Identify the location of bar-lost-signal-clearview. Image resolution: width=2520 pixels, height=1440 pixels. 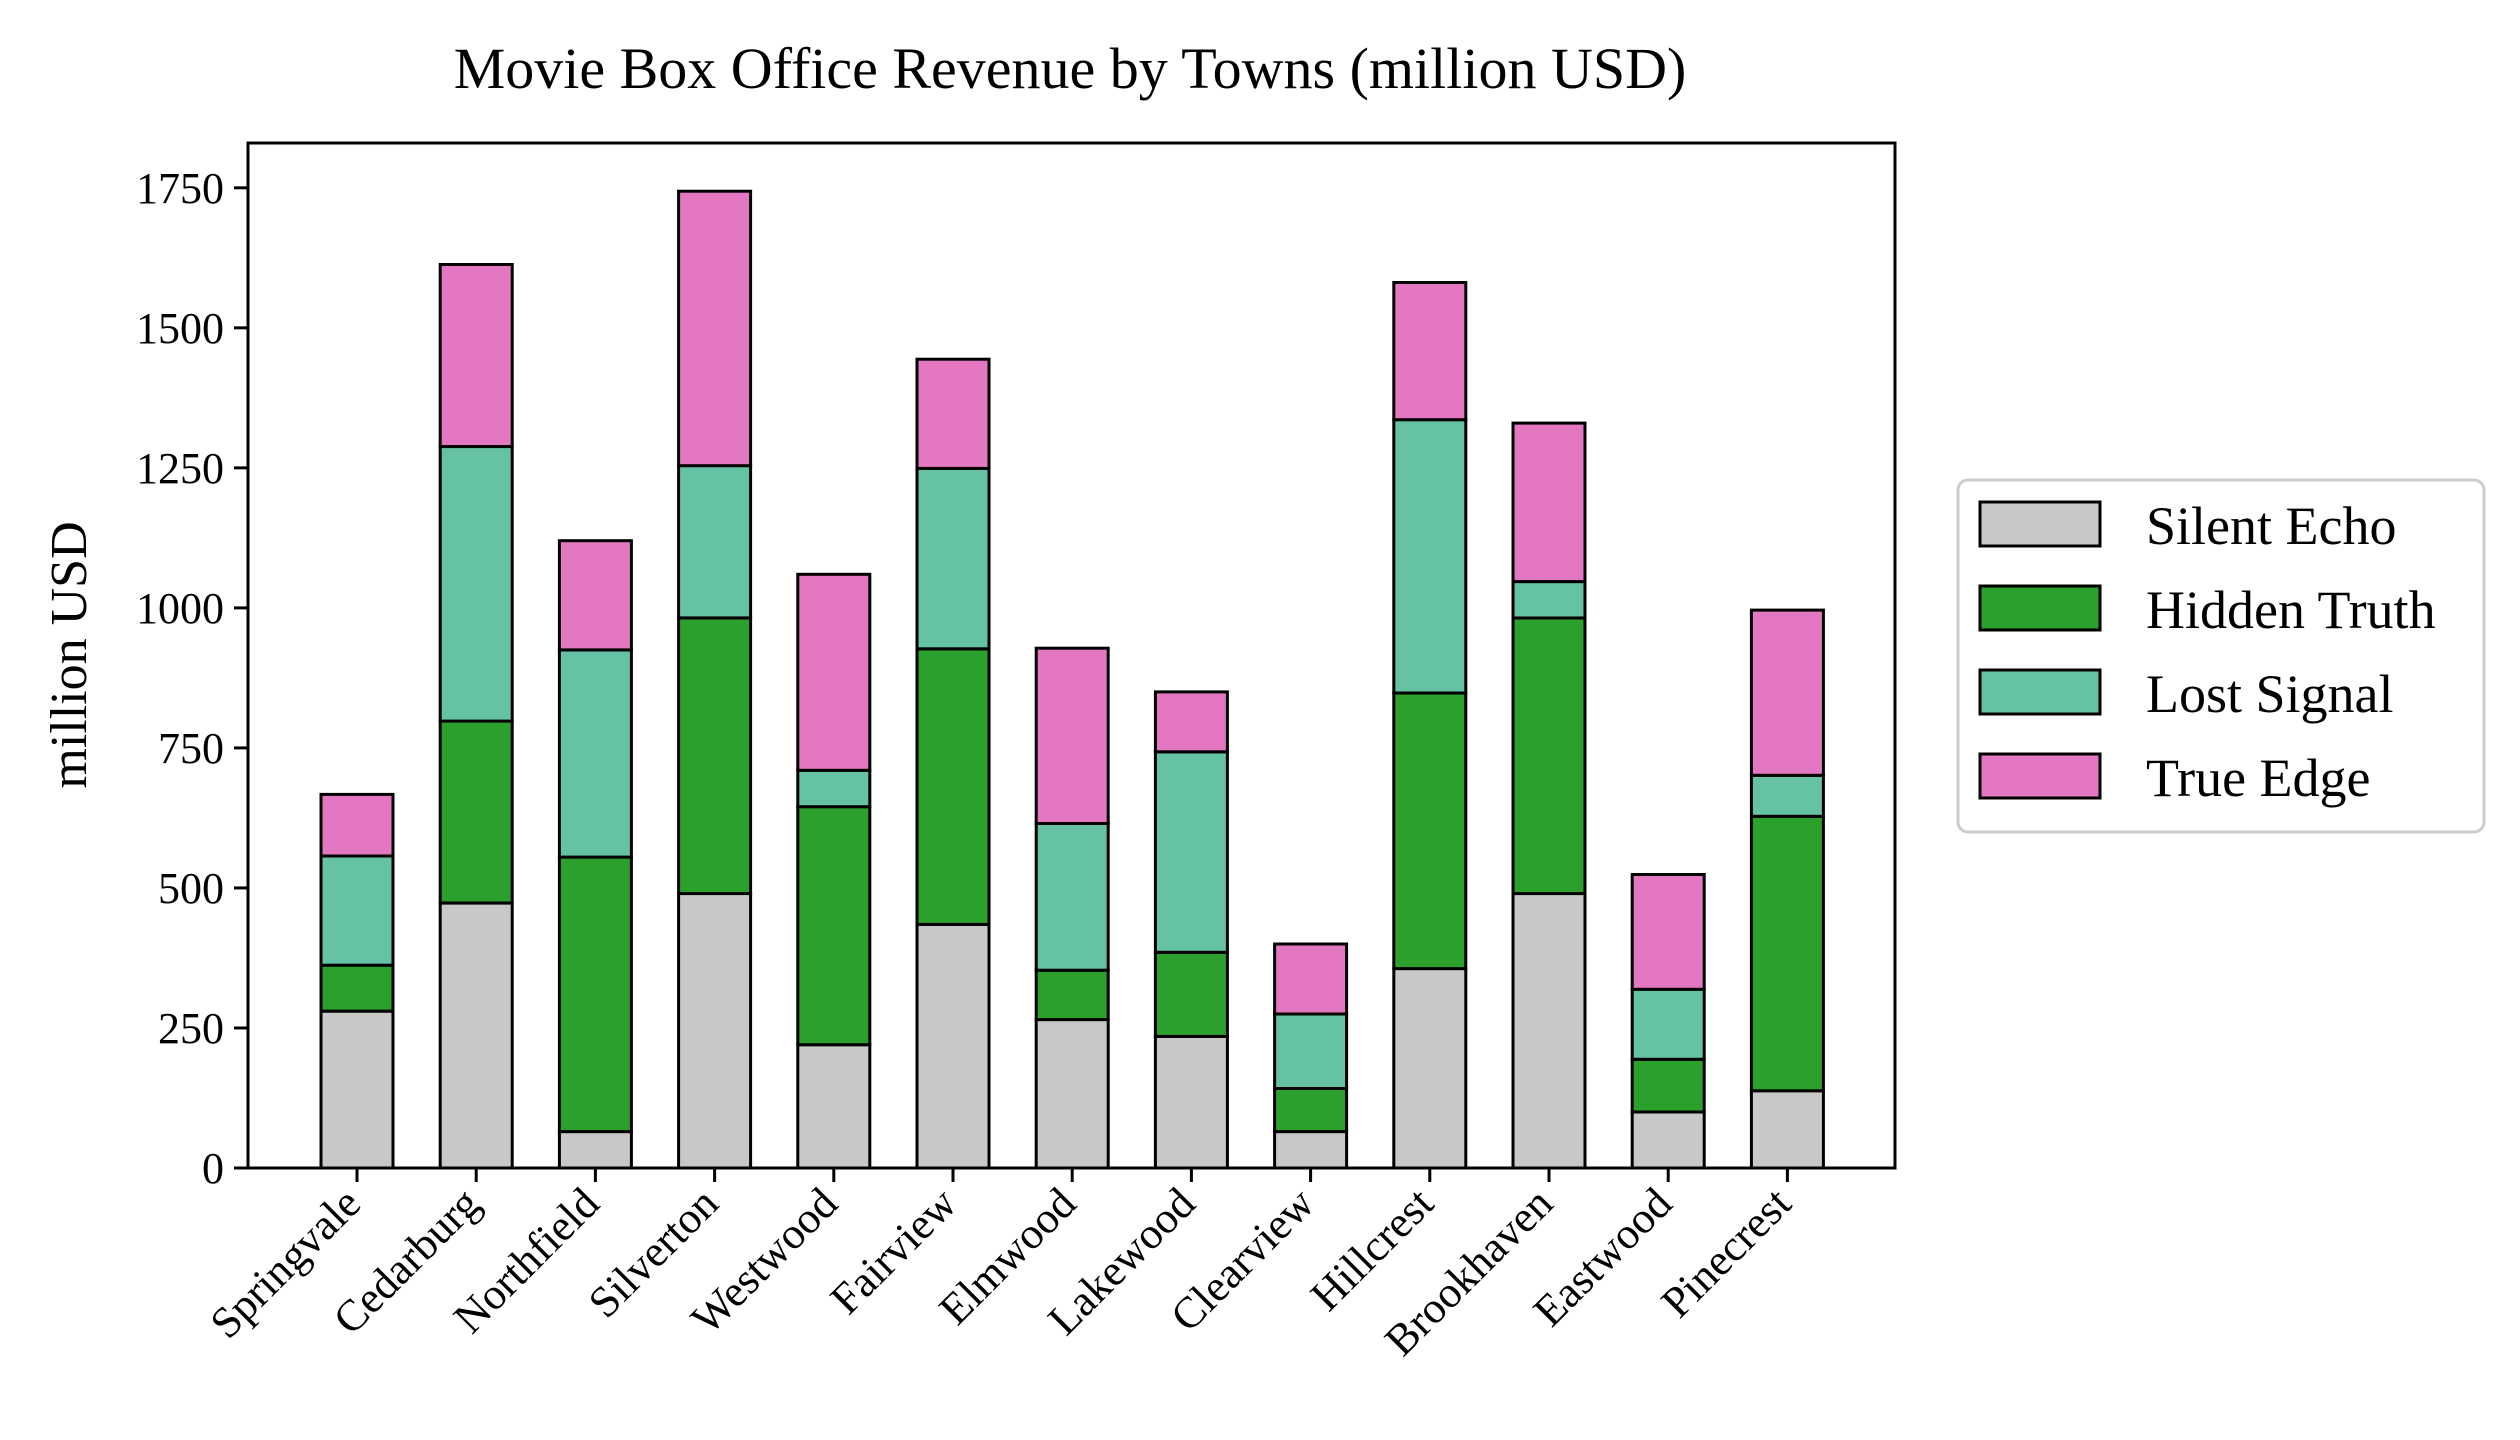
(1311, 1051).